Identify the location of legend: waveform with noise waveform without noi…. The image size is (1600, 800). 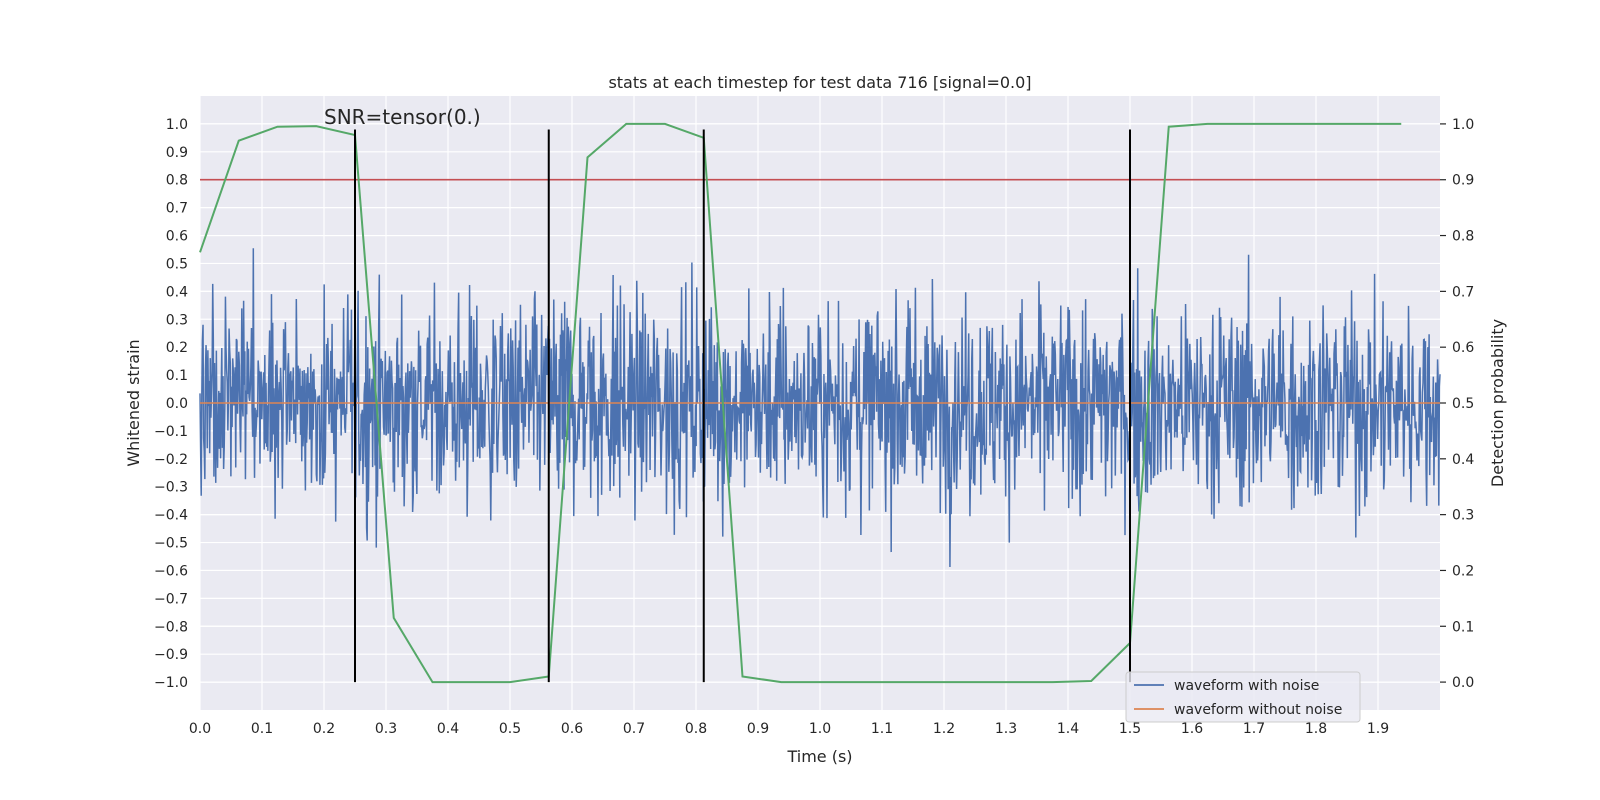
(1243, 697).